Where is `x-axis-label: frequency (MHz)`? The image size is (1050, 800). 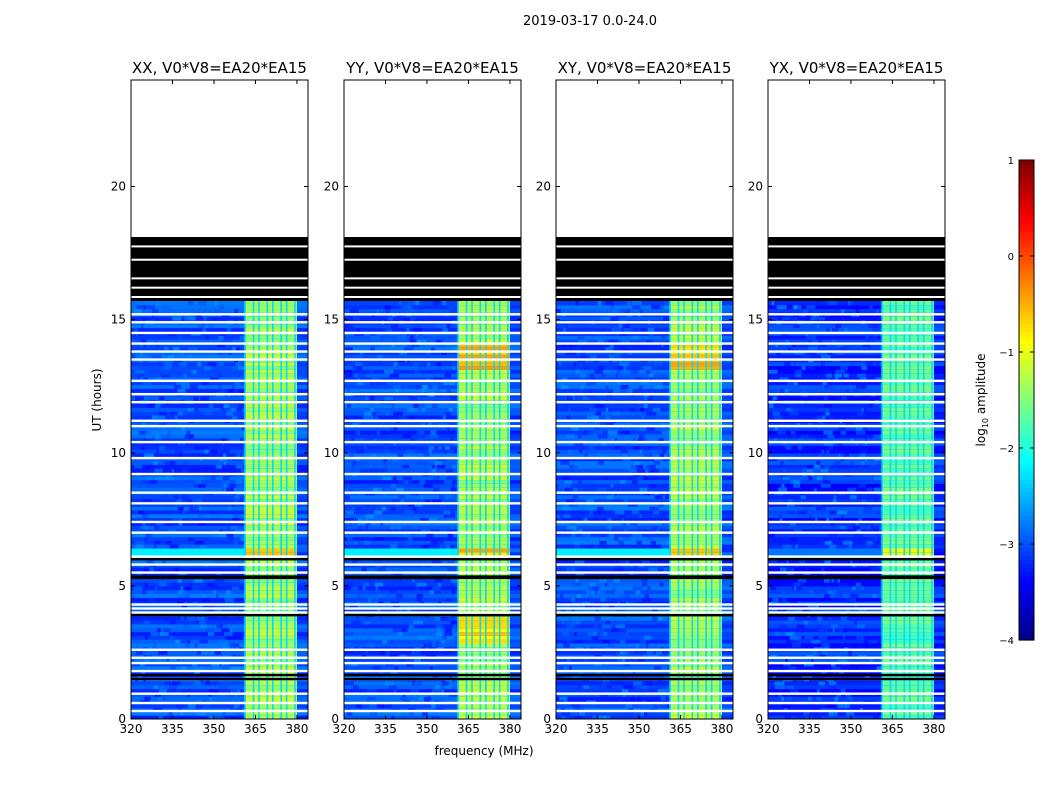
x-axis-label: frequency (MHz) is located at coordinates (483, 751).